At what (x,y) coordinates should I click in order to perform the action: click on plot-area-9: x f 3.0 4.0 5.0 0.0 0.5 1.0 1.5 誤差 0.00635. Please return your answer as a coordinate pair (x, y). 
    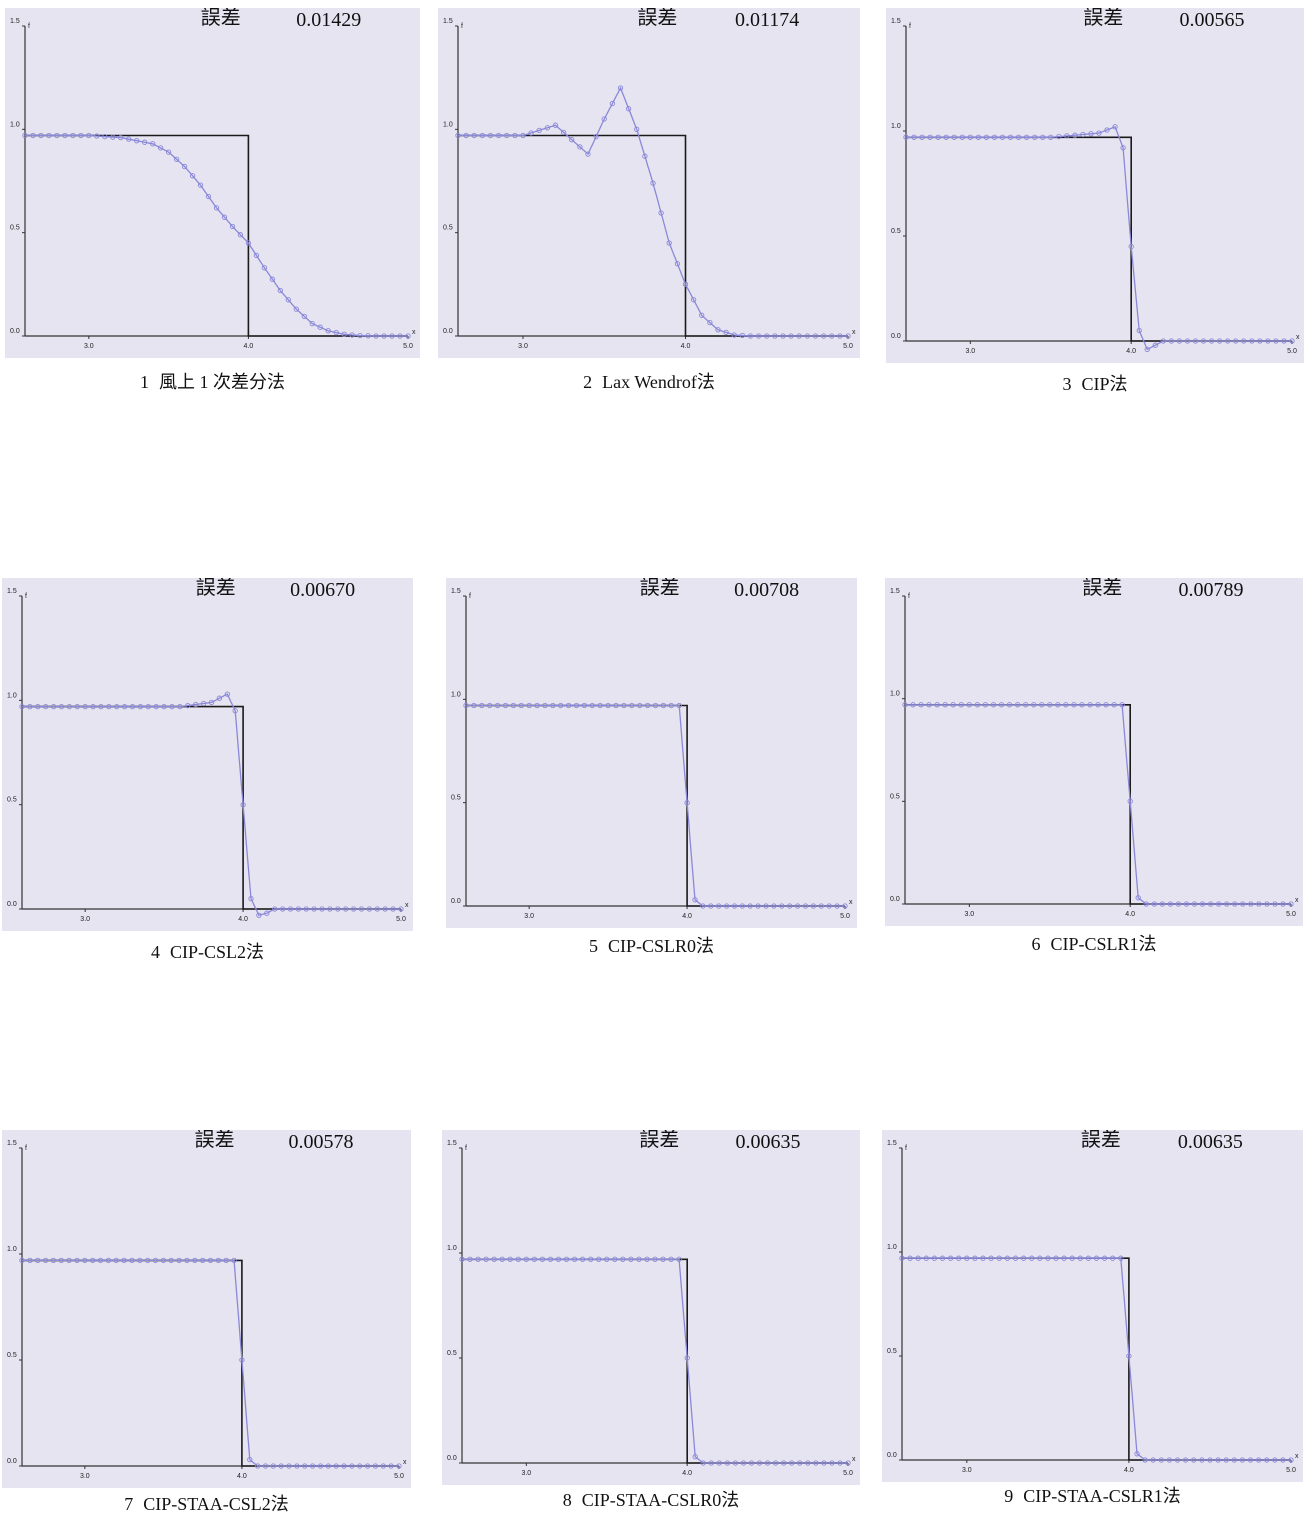
    Looking at the image, I should click on (1092, 1306).